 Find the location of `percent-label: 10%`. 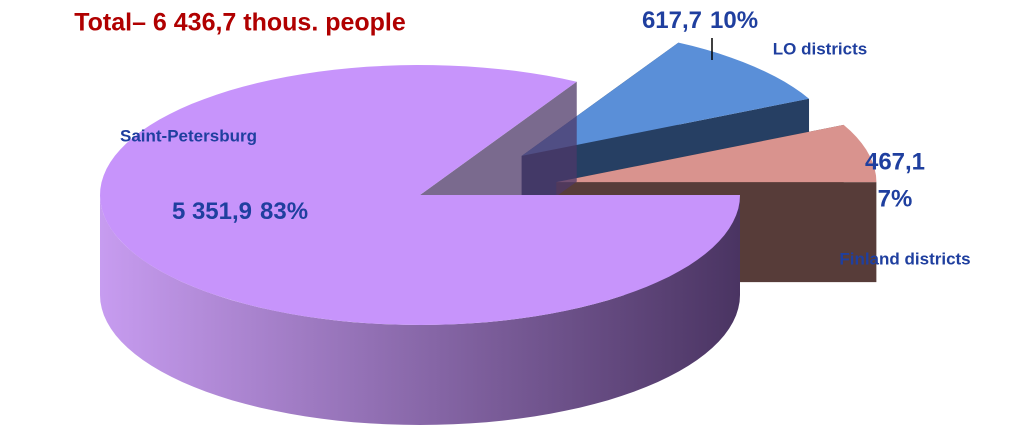

percent-label: 10% is located at coordinates (734, 20).